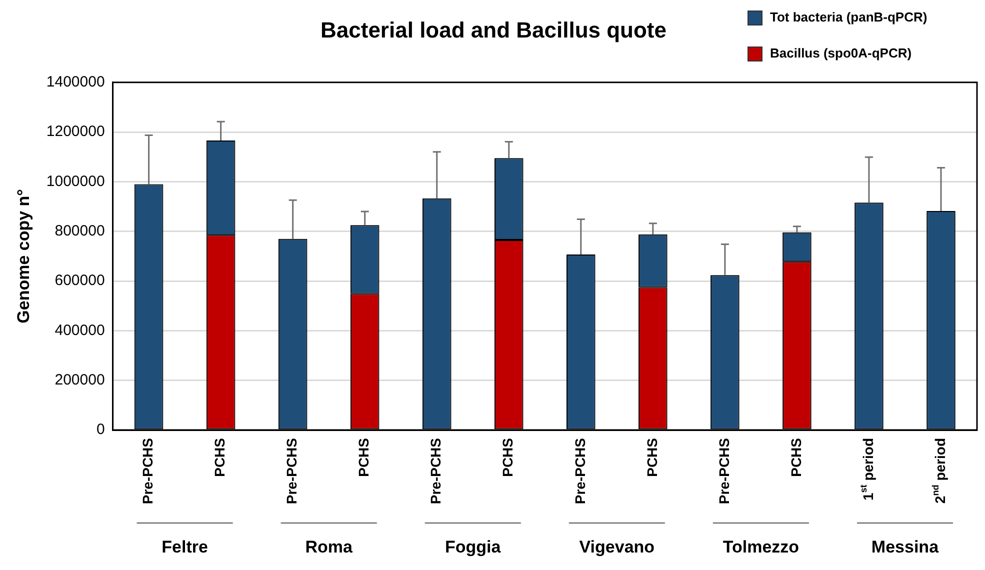 Image resolution: width=985 pixels, height=570 pixels. I want to click on text: Tolmezzo, so click(761, 547).